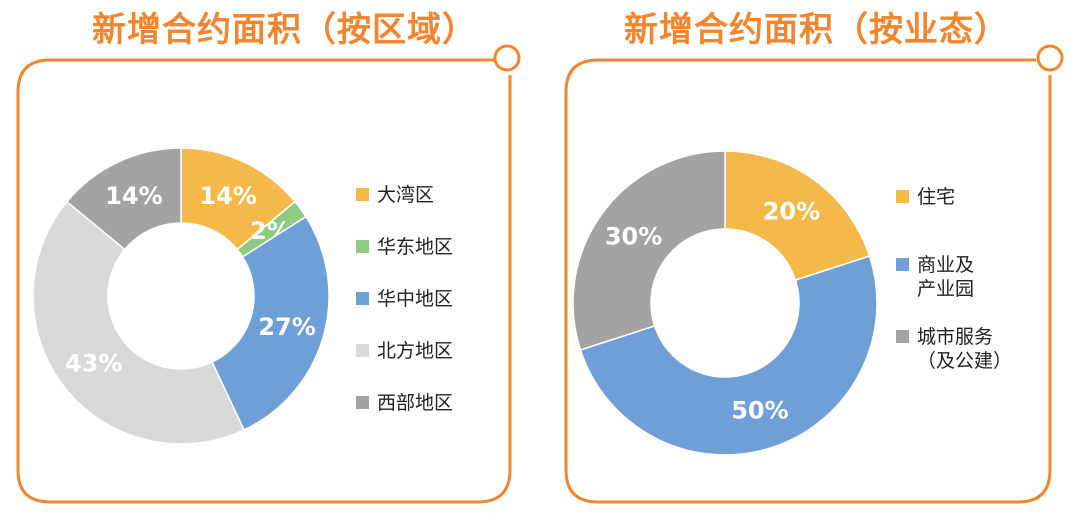  What do you see at coordinates (415, 403) in the screenshot?
I see `legend-label: 西部地区` at bounding box center [415, 403].